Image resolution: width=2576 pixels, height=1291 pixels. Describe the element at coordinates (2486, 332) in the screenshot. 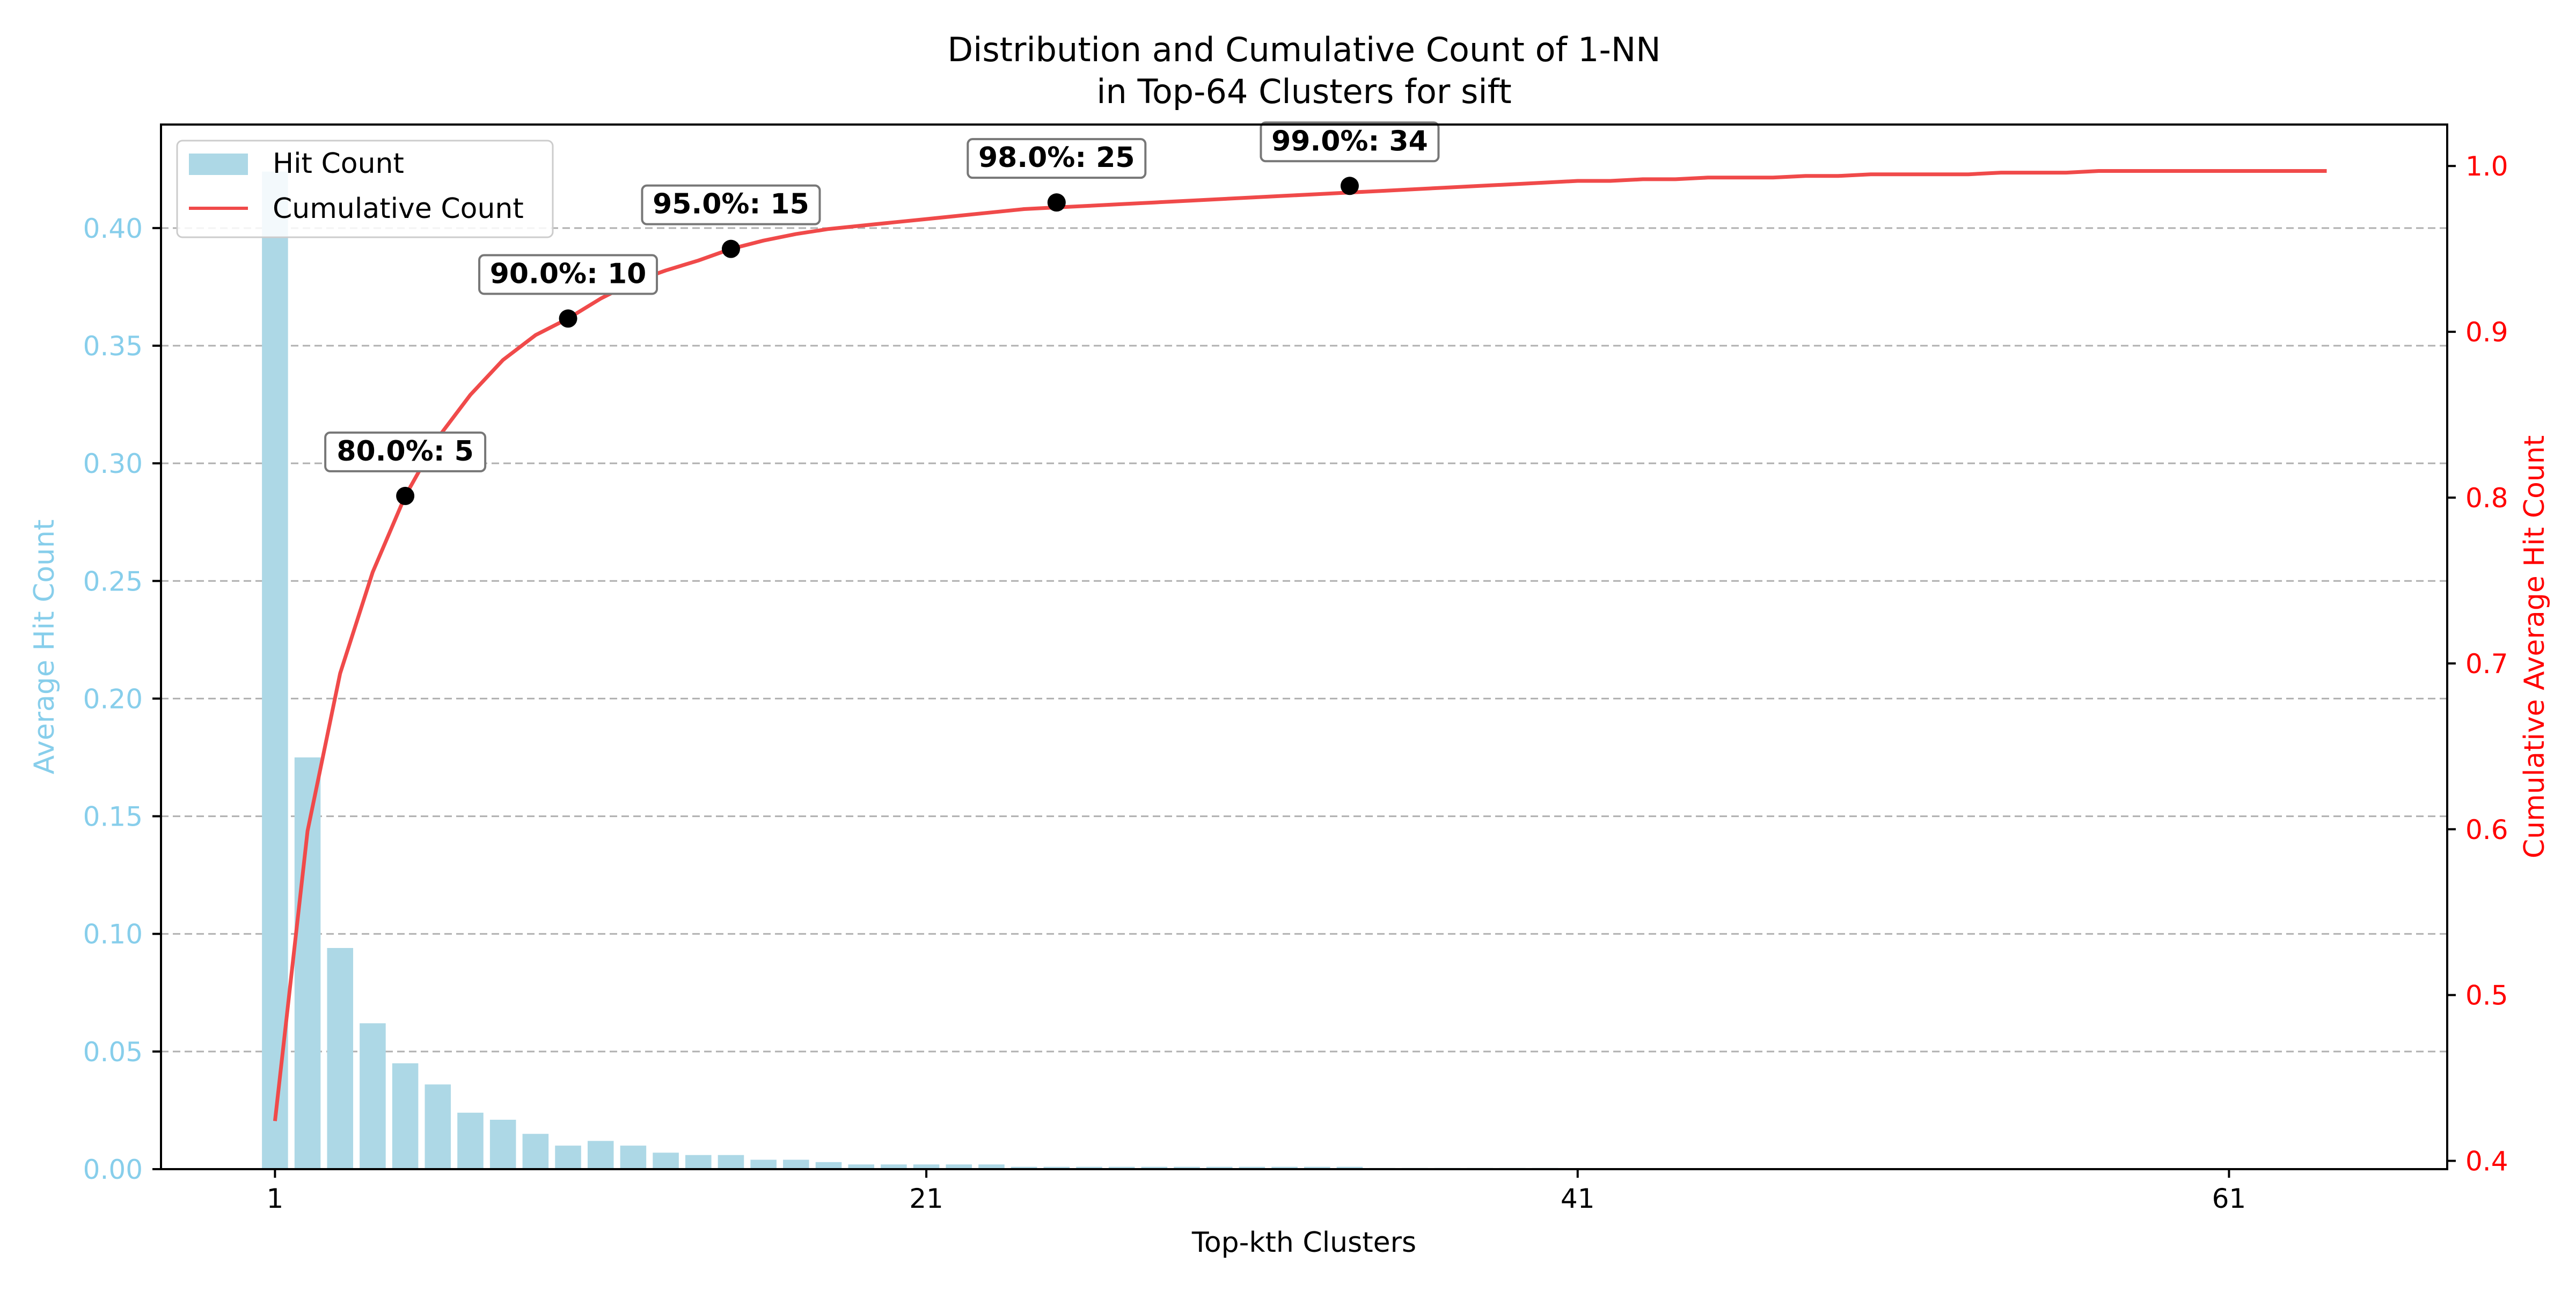

I see `y-right-tick-label: 0.9` at that location.